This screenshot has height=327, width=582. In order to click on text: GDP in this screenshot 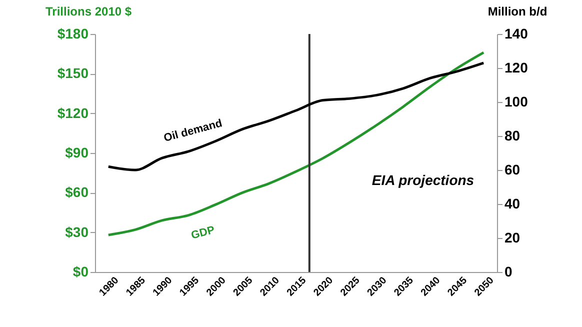, I will do `click(203, 233)`.